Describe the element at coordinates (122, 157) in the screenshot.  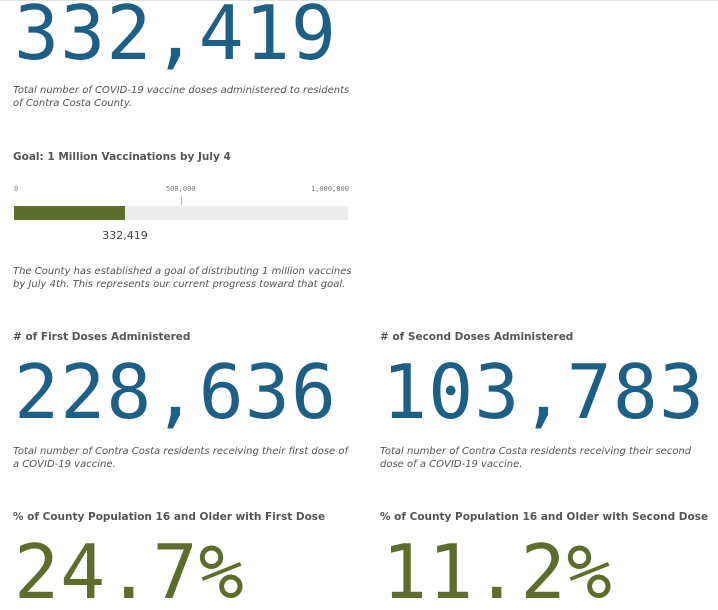
I see `goal-title: Goal: 1 Million Vaccinations by July 4` at that location.